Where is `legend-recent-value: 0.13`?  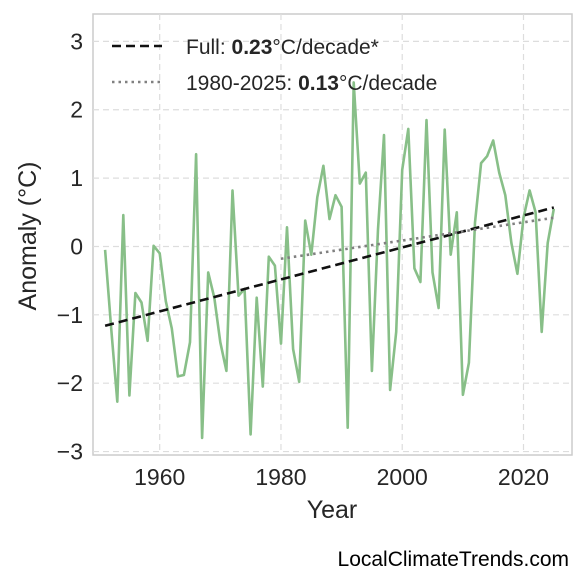 legend-recent-value: 0.13 is located at coordinates (318, 83).